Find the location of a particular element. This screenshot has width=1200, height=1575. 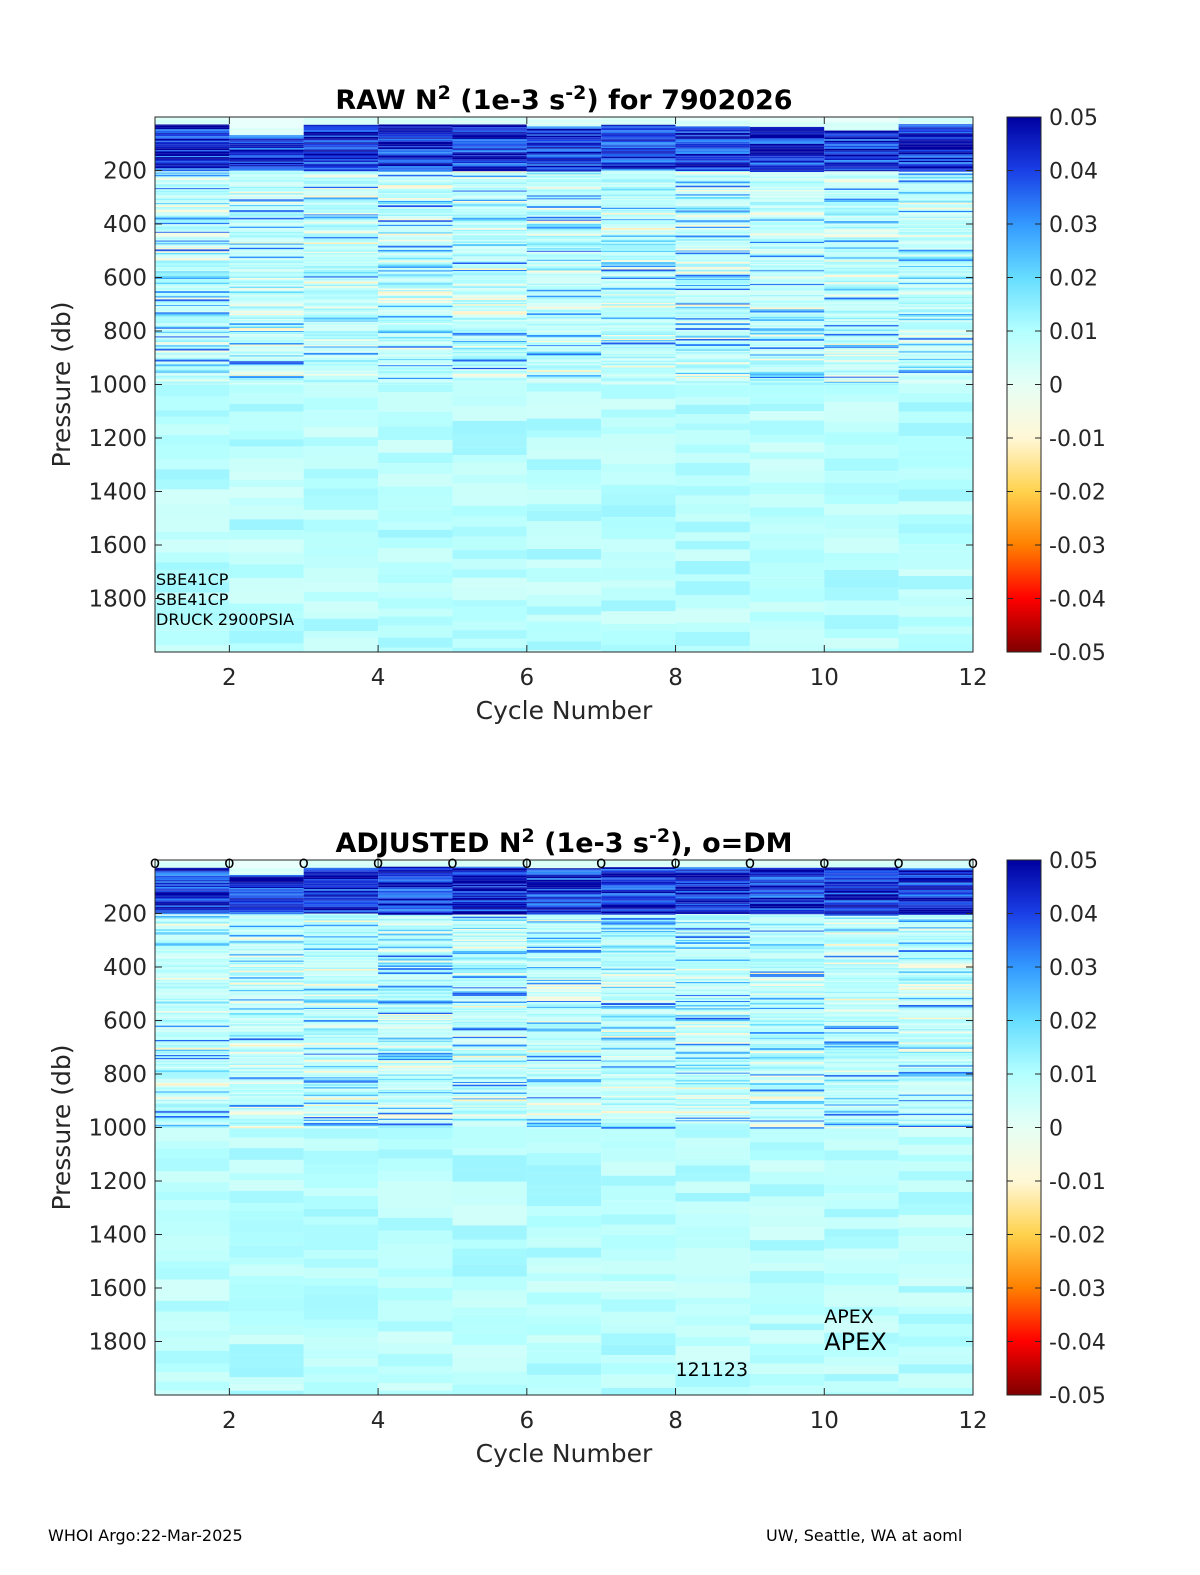

y-tick-label: 200 is located at coordinates (125, 915).